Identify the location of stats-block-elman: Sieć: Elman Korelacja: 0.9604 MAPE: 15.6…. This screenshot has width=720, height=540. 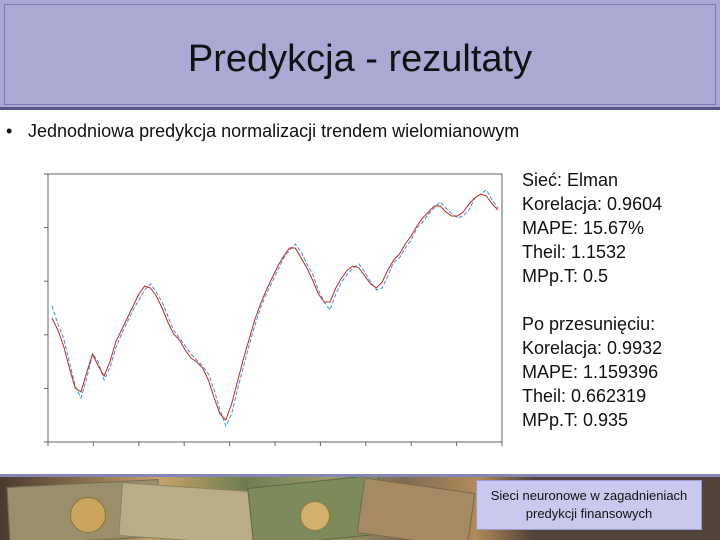
(592, 228).